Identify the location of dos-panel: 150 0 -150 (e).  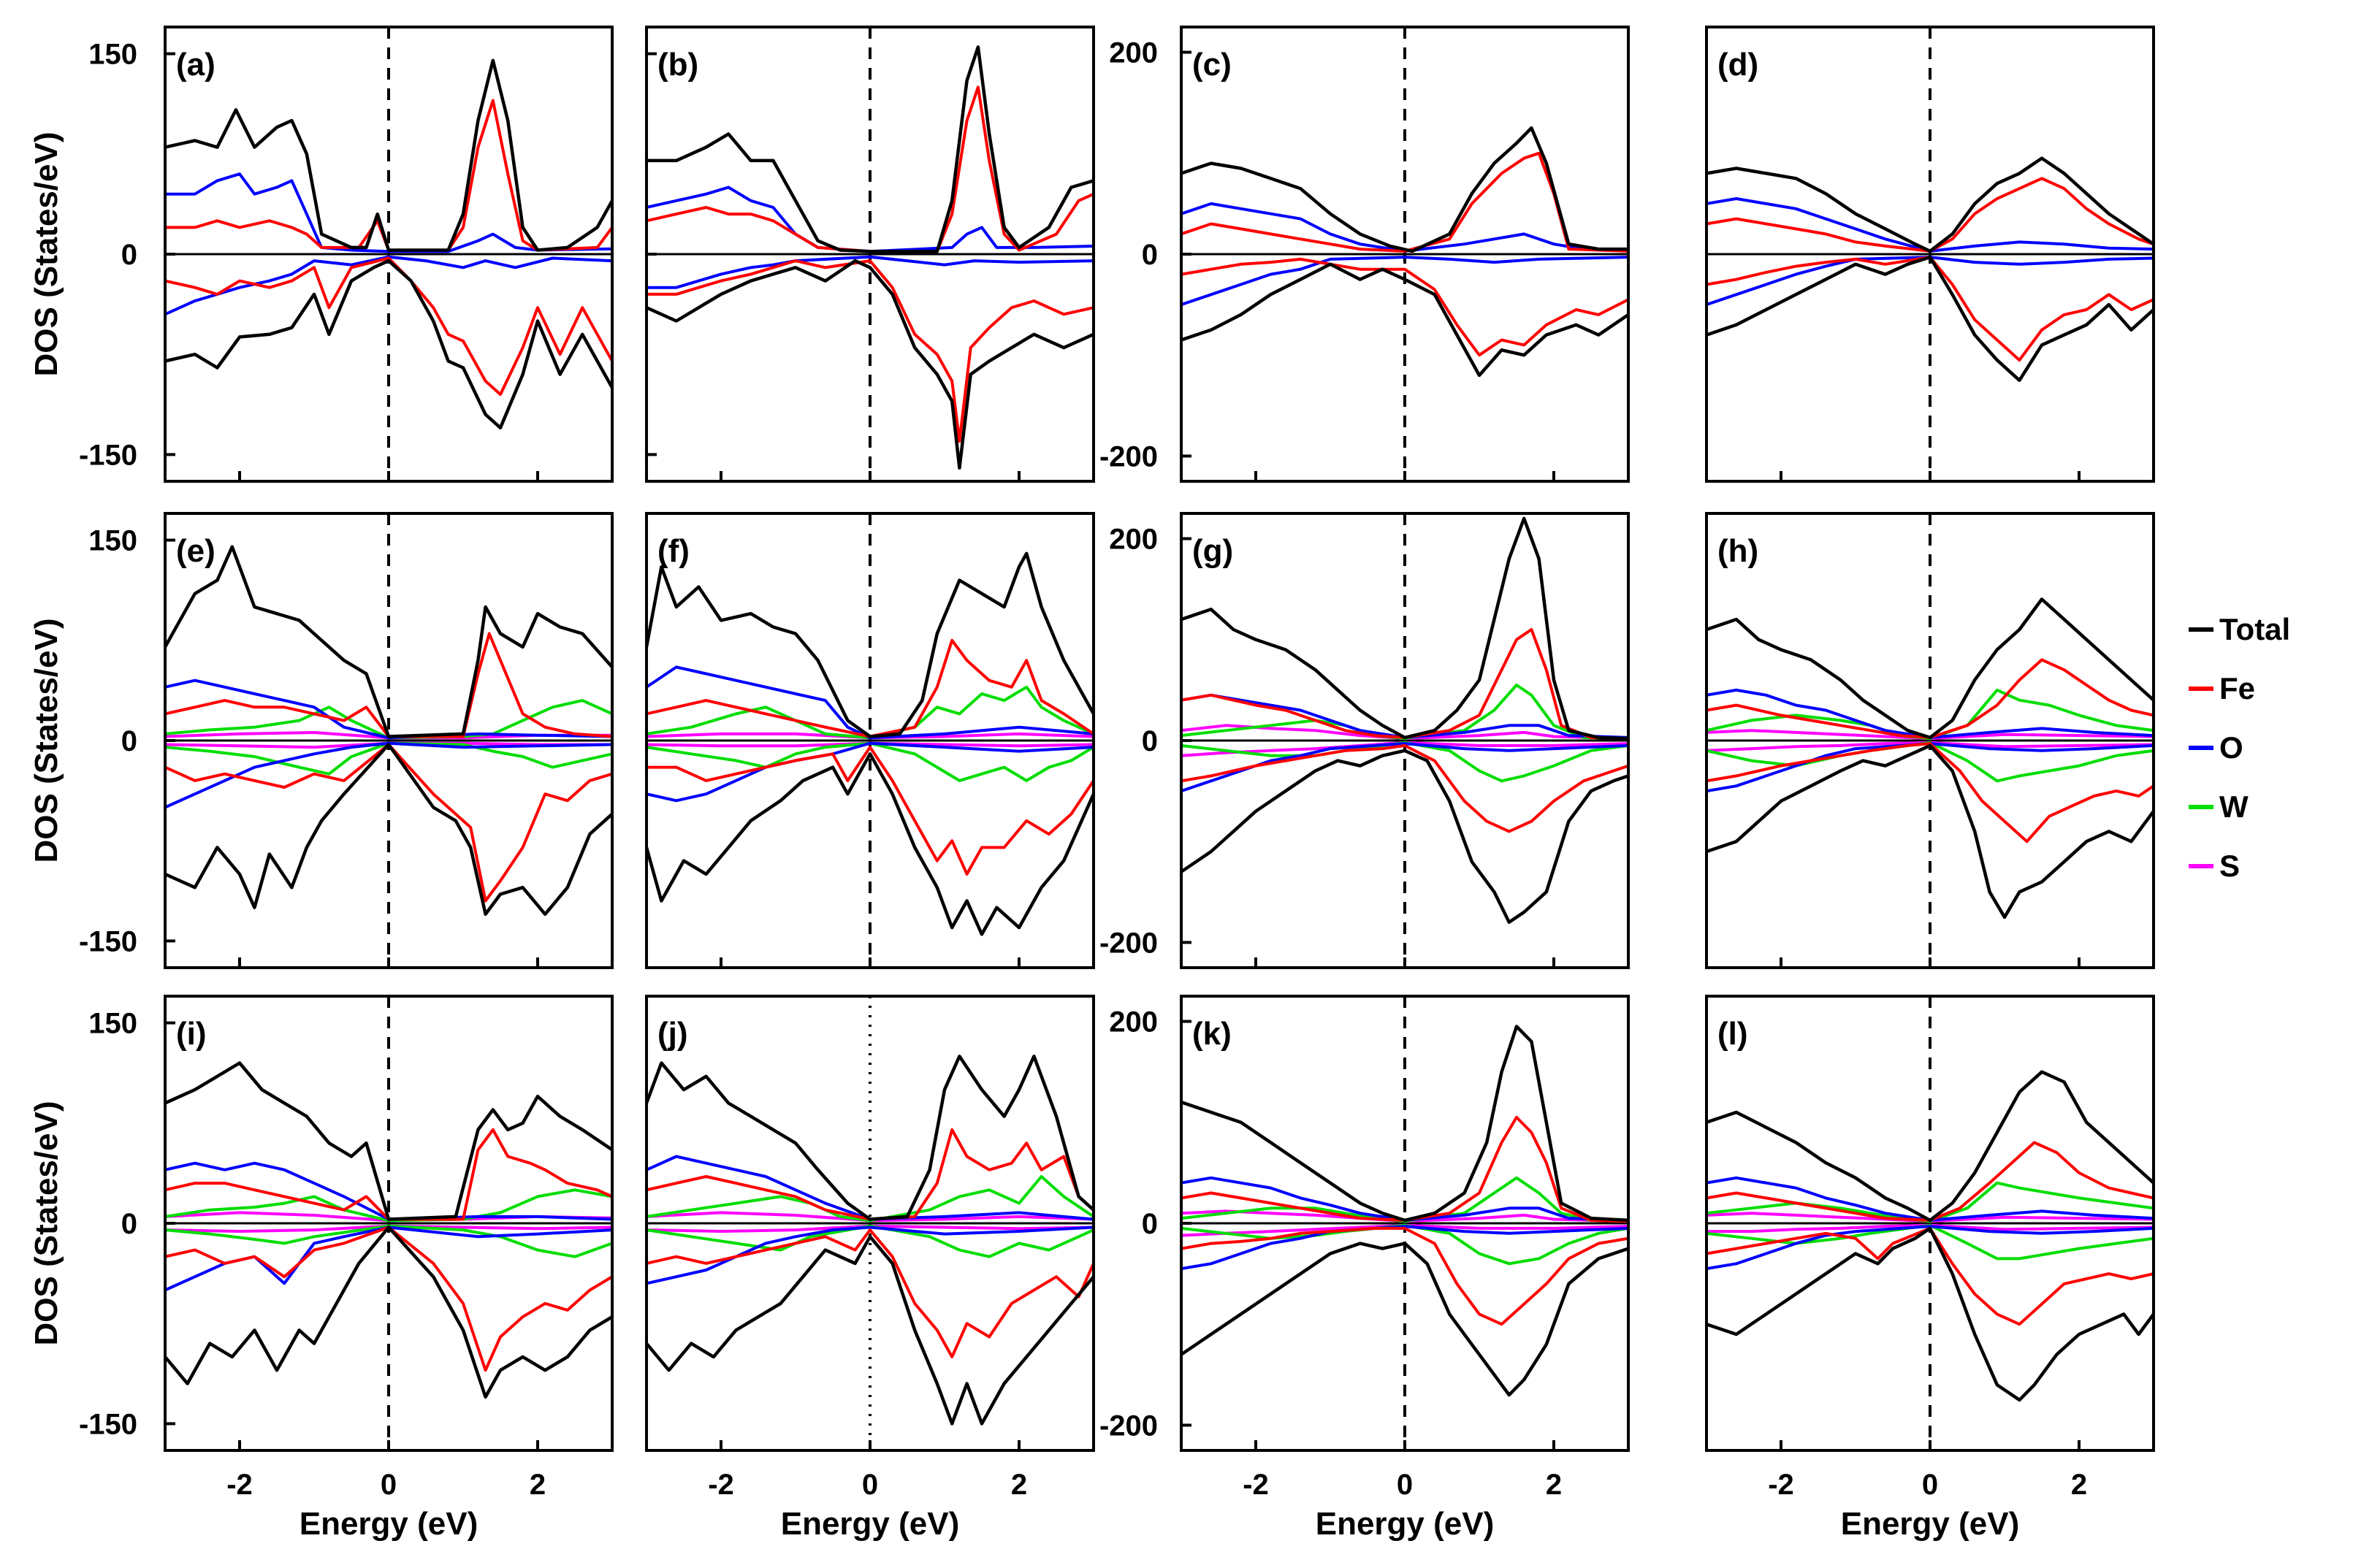
(347, 740).